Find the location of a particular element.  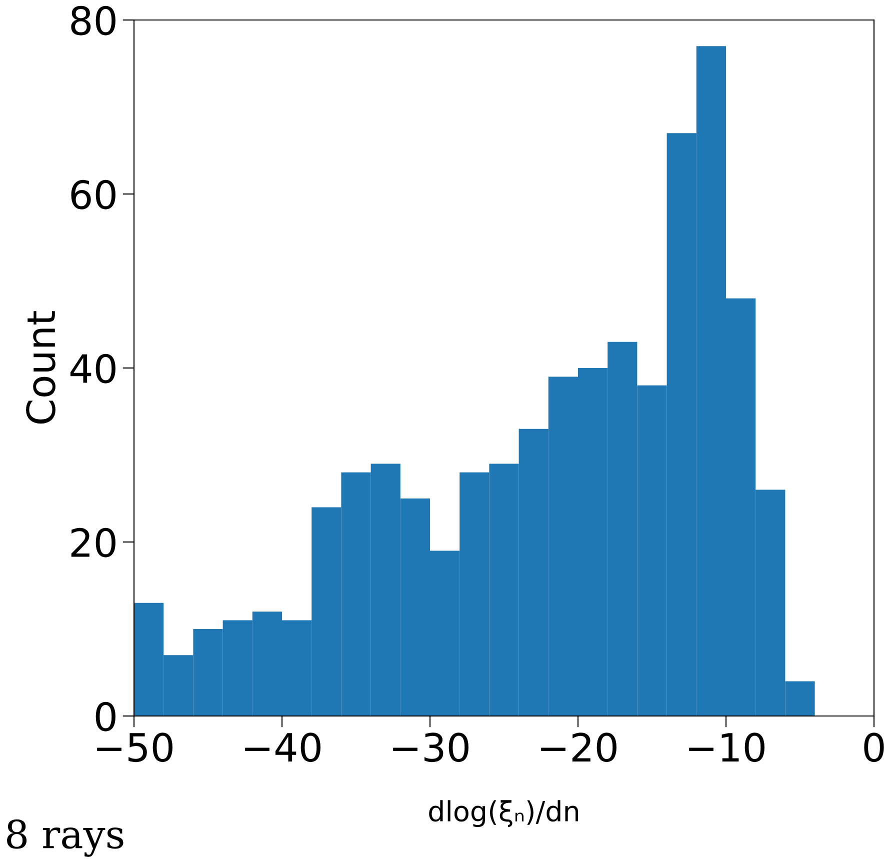

x-tick-label: 0 is located at coordinates (874, 747).